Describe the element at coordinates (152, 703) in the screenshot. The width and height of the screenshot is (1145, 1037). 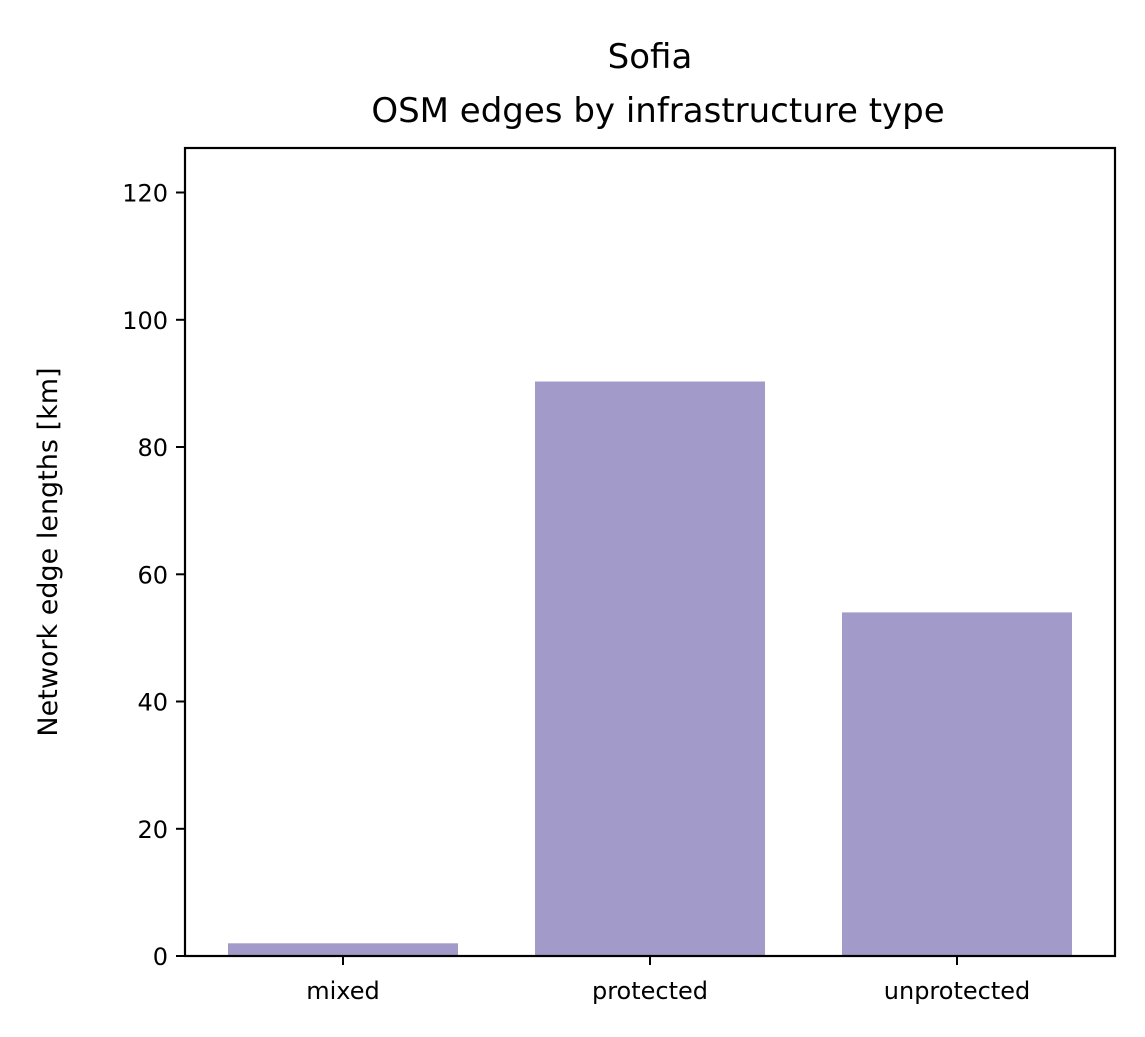
I see `y-tick-label-40: 40` at that location.